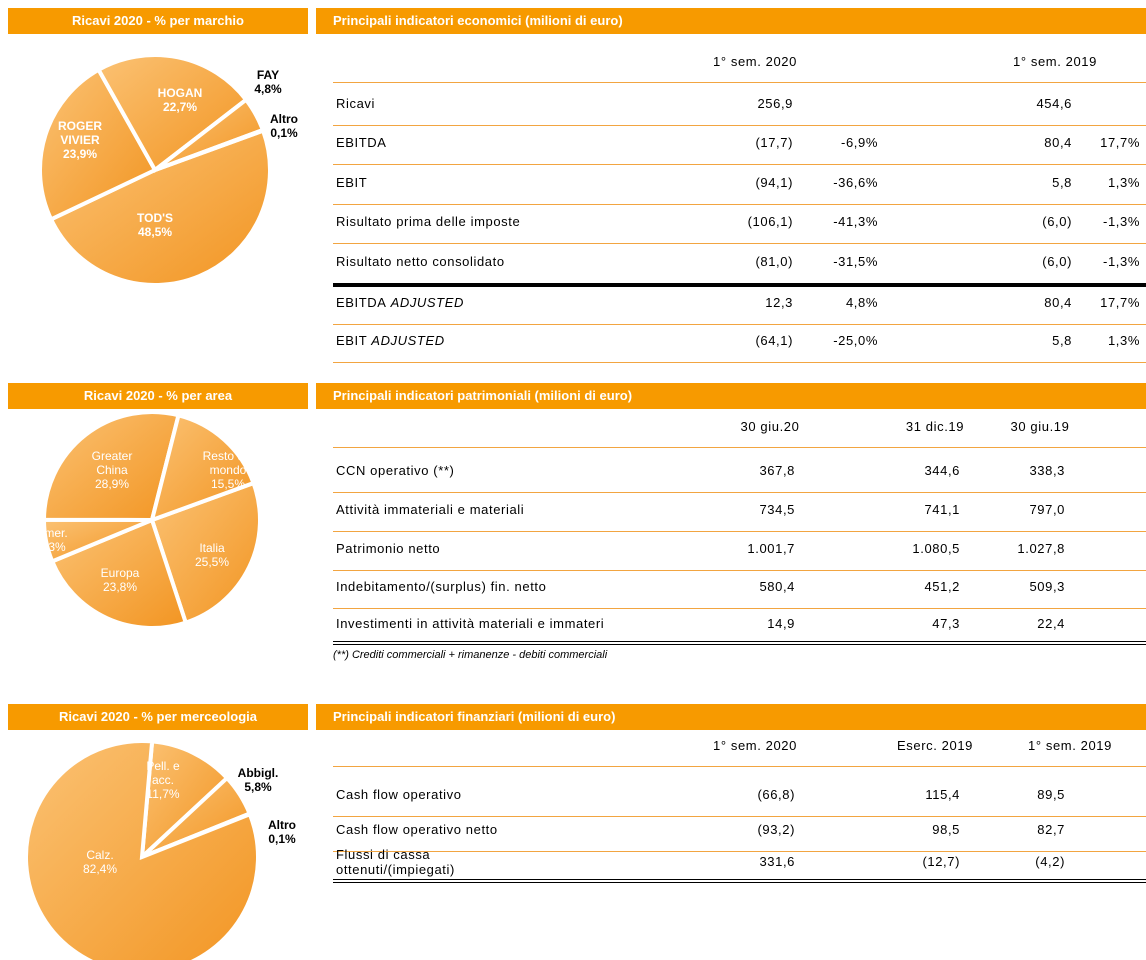  What do you see at coordinates (774, 182) in the screenshot?
I see `cell-value: (94,1)` at bounding box center [774, 182].